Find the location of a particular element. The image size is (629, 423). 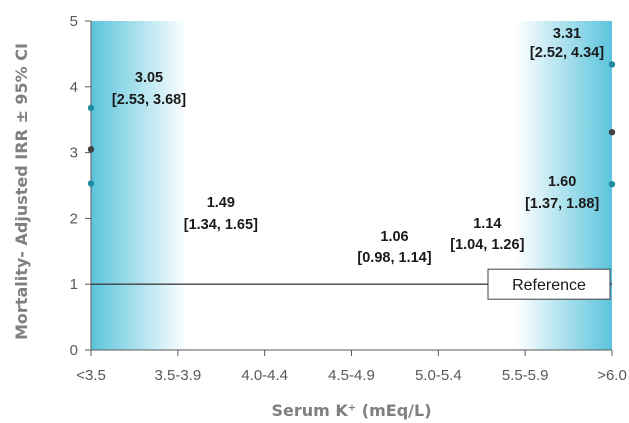

ci-range-label: [2.53, 3.68] is located at coordinates (149, 100).